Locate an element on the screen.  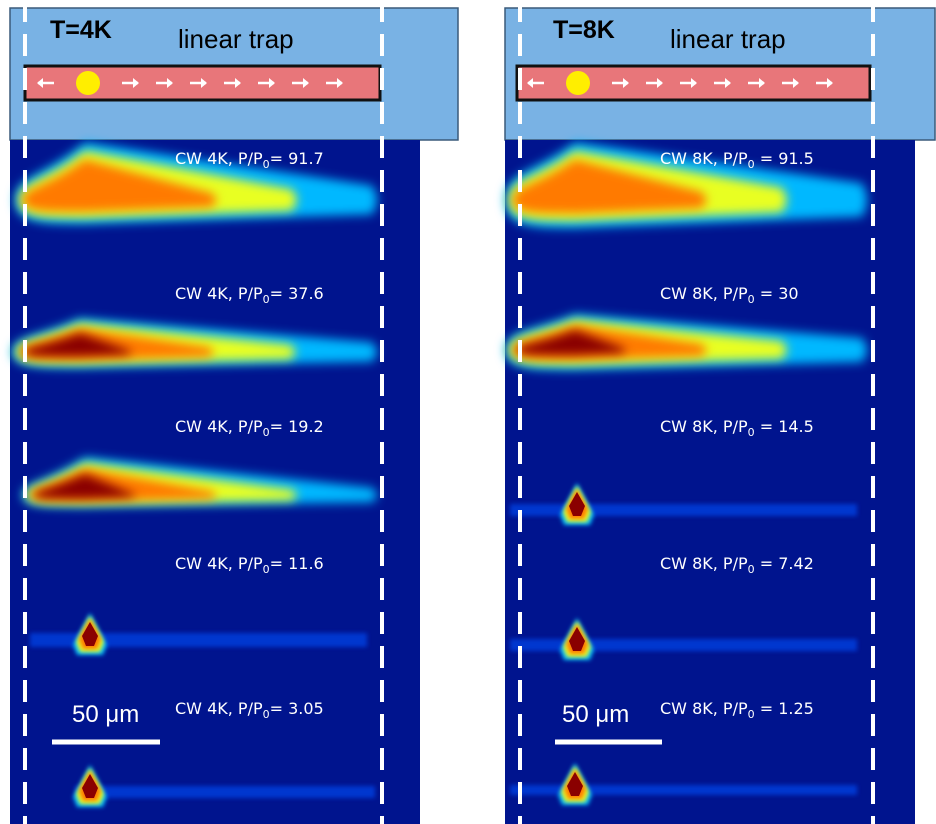
label-value: = 11.6 is located at coordinates (297, 563).